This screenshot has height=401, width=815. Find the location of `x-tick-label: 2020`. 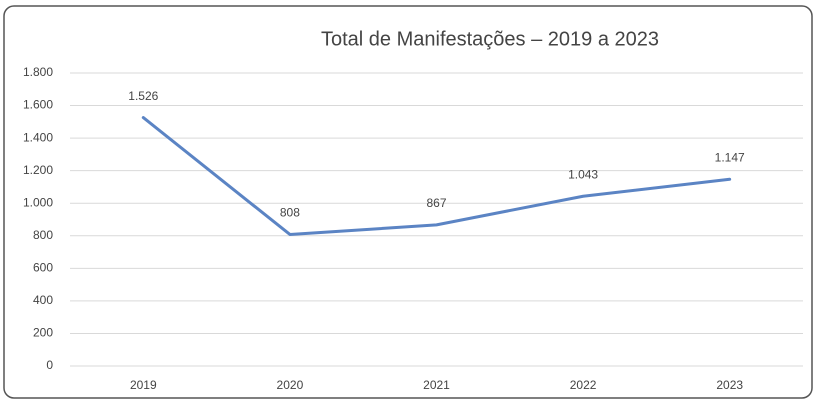

x-tick-label: 2020 is located at coordinates (290, 385).